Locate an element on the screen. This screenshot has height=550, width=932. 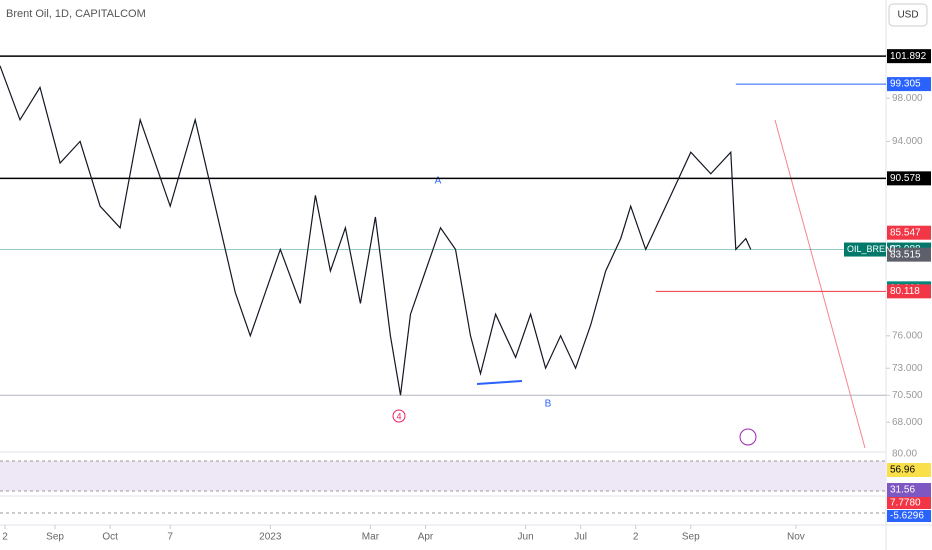
y-tick-label: 94.000 is located at coordinates (907, 141).